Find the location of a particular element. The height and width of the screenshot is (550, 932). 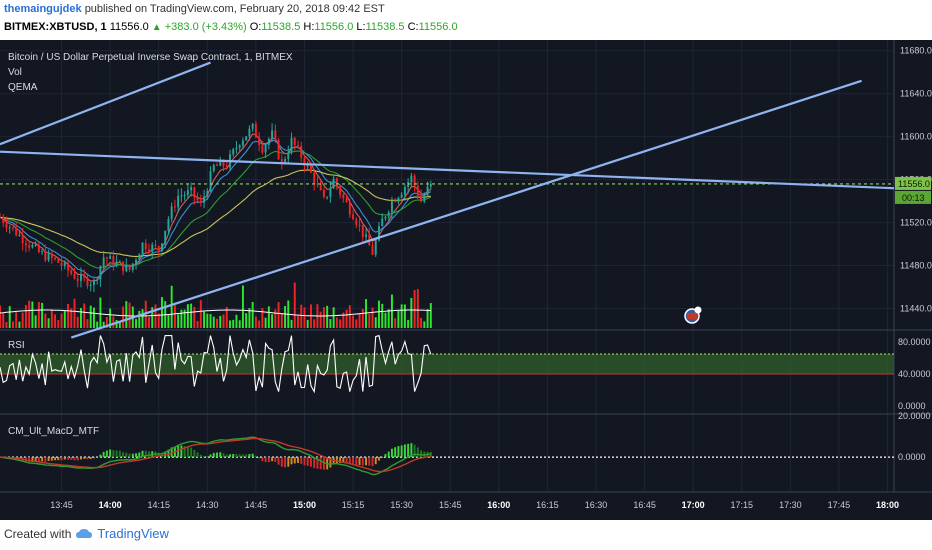

time-tick-label: 17:30 is located at coordinates (790, 505).